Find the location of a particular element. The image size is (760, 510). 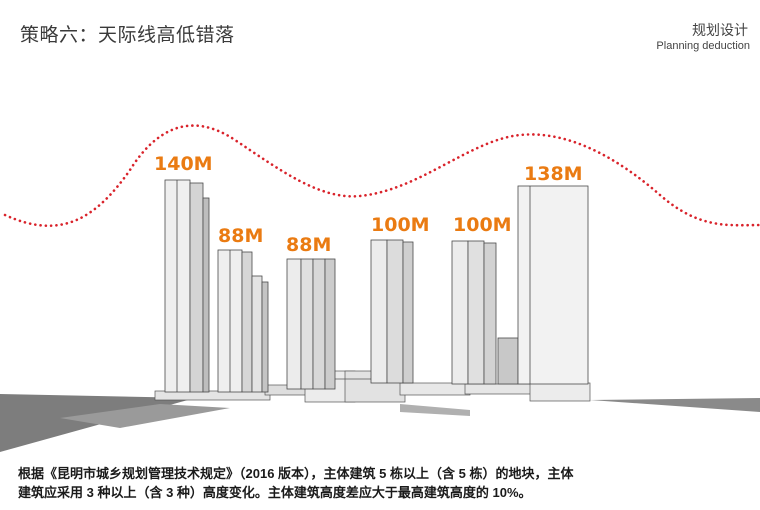

tower-88m-b is located at coordinates (311, 324).